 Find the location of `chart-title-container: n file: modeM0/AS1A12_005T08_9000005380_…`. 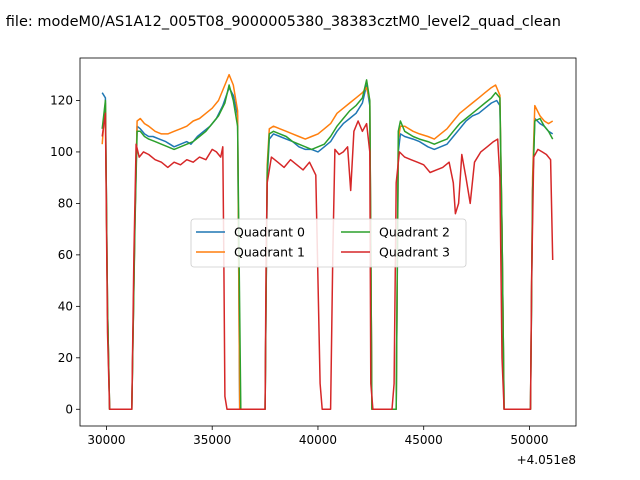

chart-title-container: n file: modeM0/AS1A12_005T08_9000005380_… is located at coordinates (320, 15).